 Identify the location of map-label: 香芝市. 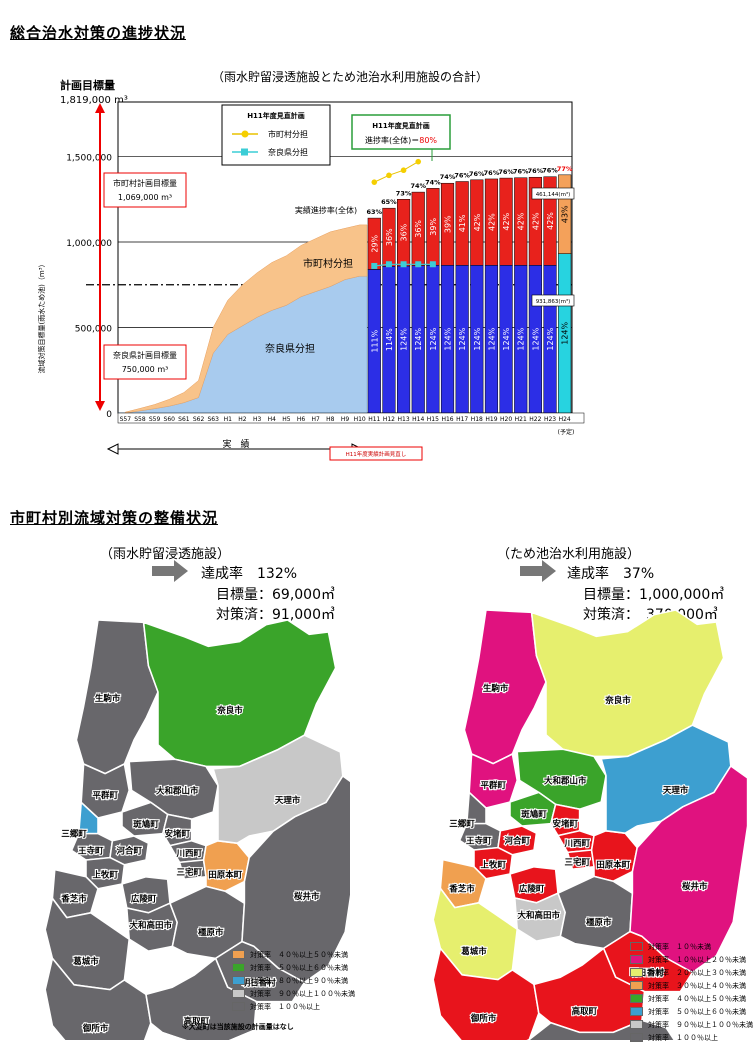
(461, 888).